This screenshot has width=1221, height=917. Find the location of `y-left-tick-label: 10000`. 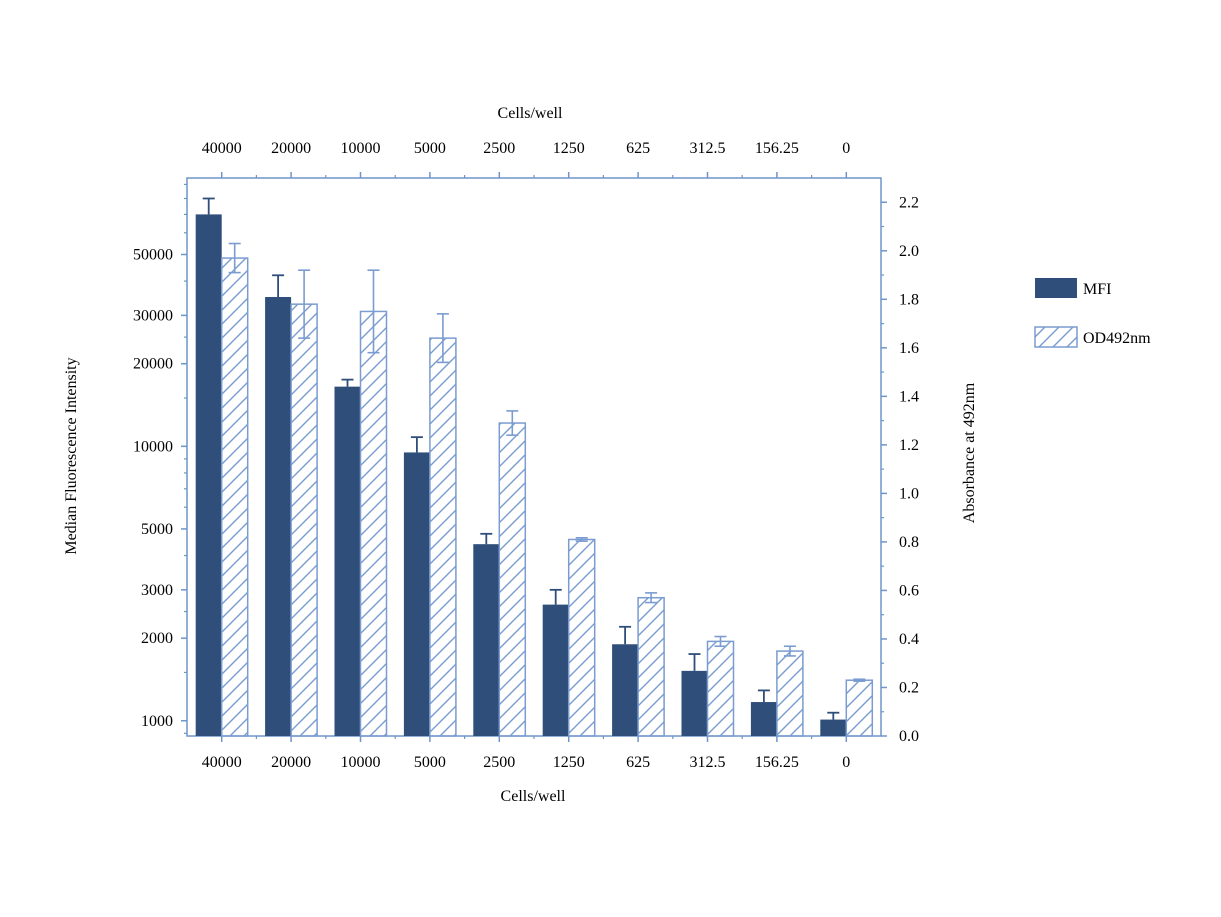

y-left-tick-label: 10000 is located at coordinates (153, 446).